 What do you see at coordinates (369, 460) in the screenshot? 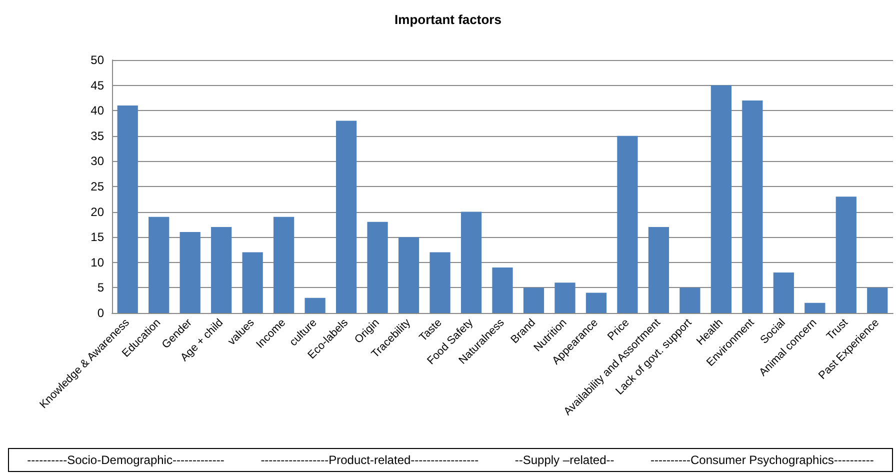
I see `text: -----------------Product-related-----------------` at bounding box center [369, 460].